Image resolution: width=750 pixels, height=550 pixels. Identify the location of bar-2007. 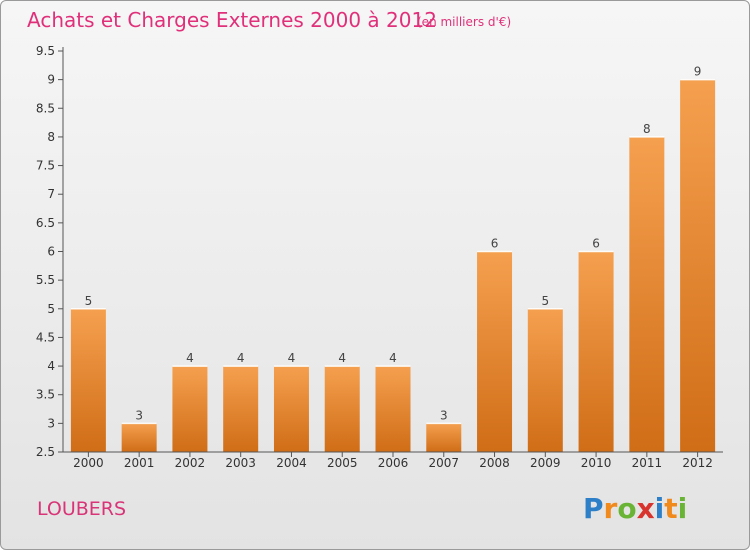
(444, 437).